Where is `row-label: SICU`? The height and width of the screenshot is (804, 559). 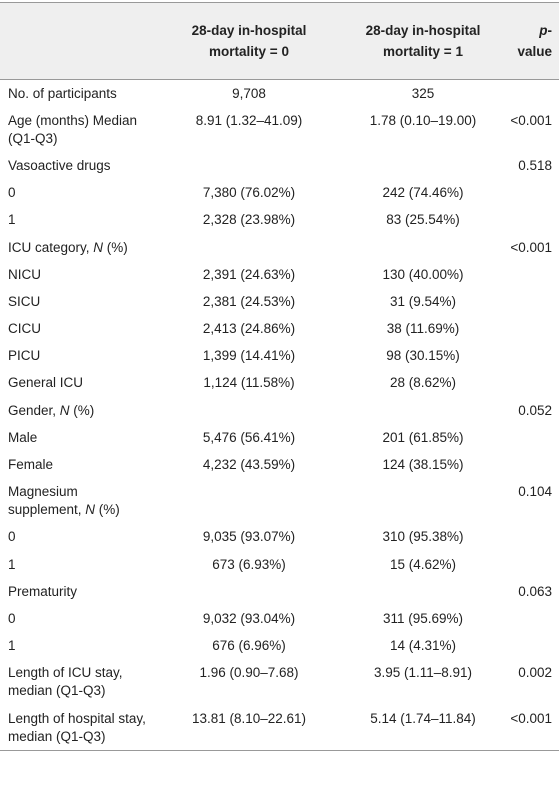
row-label: SICU is located at coordinates (76, 301).